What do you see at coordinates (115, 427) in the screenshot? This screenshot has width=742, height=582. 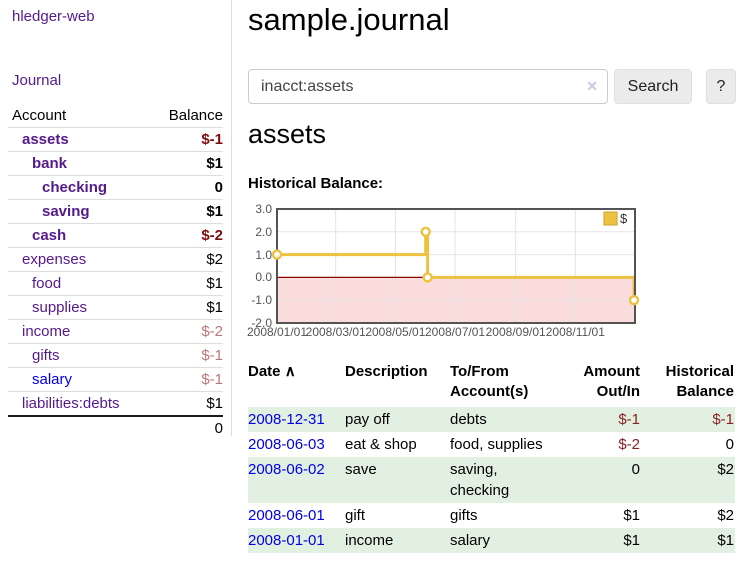 I see `account-total-row: 0` at bounding box center [115, 427].